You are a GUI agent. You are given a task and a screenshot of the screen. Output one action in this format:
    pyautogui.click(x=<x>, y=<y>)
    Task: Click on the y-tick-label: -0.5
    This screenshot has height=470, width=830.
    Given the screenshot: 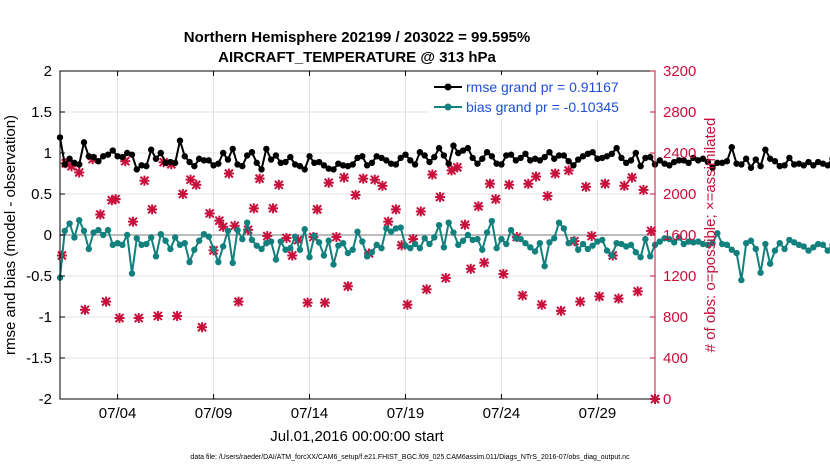 What is the action you would take?
    pyautogui.click(x=39, y=276)
    